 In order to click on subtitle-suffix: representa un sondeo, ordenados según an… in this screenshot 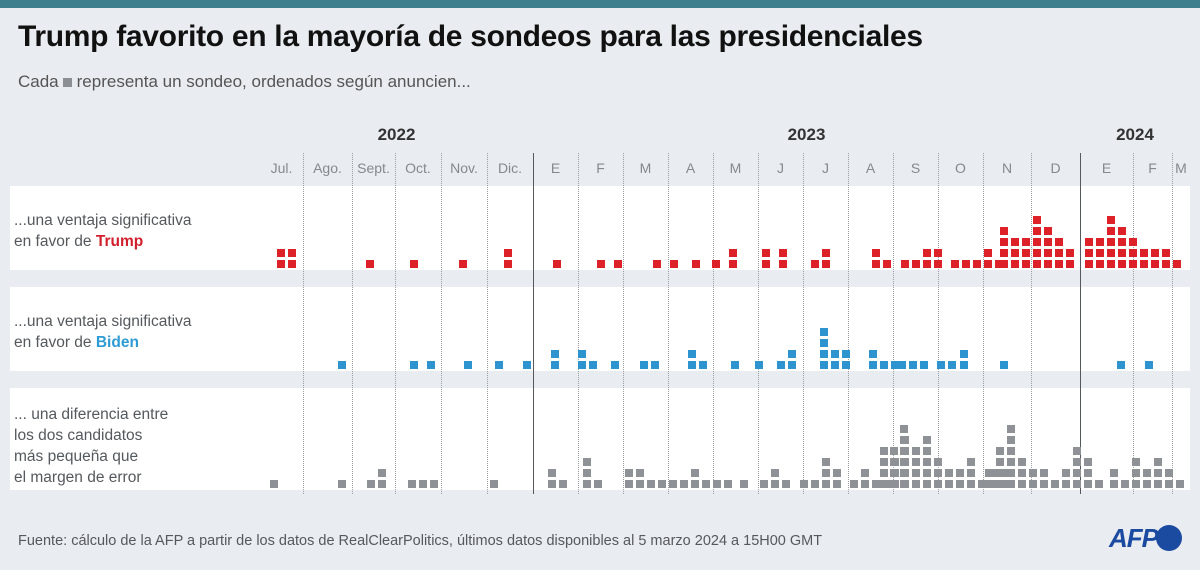, I will do `click(273, 81)`.